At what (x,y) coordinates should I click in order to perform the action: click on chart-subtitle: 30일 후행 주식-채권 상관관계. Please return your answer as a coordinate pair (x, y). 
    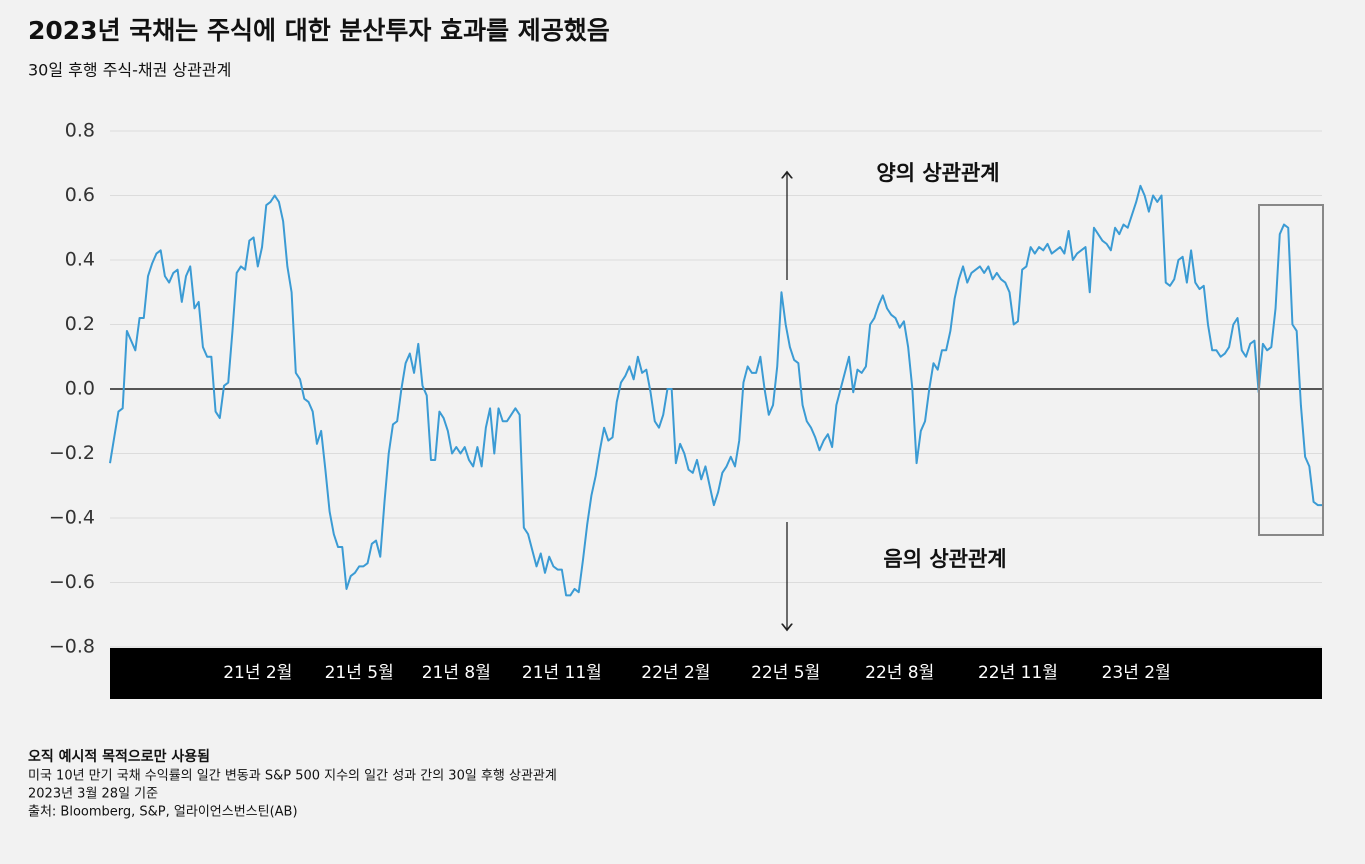
    Looking at the image, I should click on (129, 70).